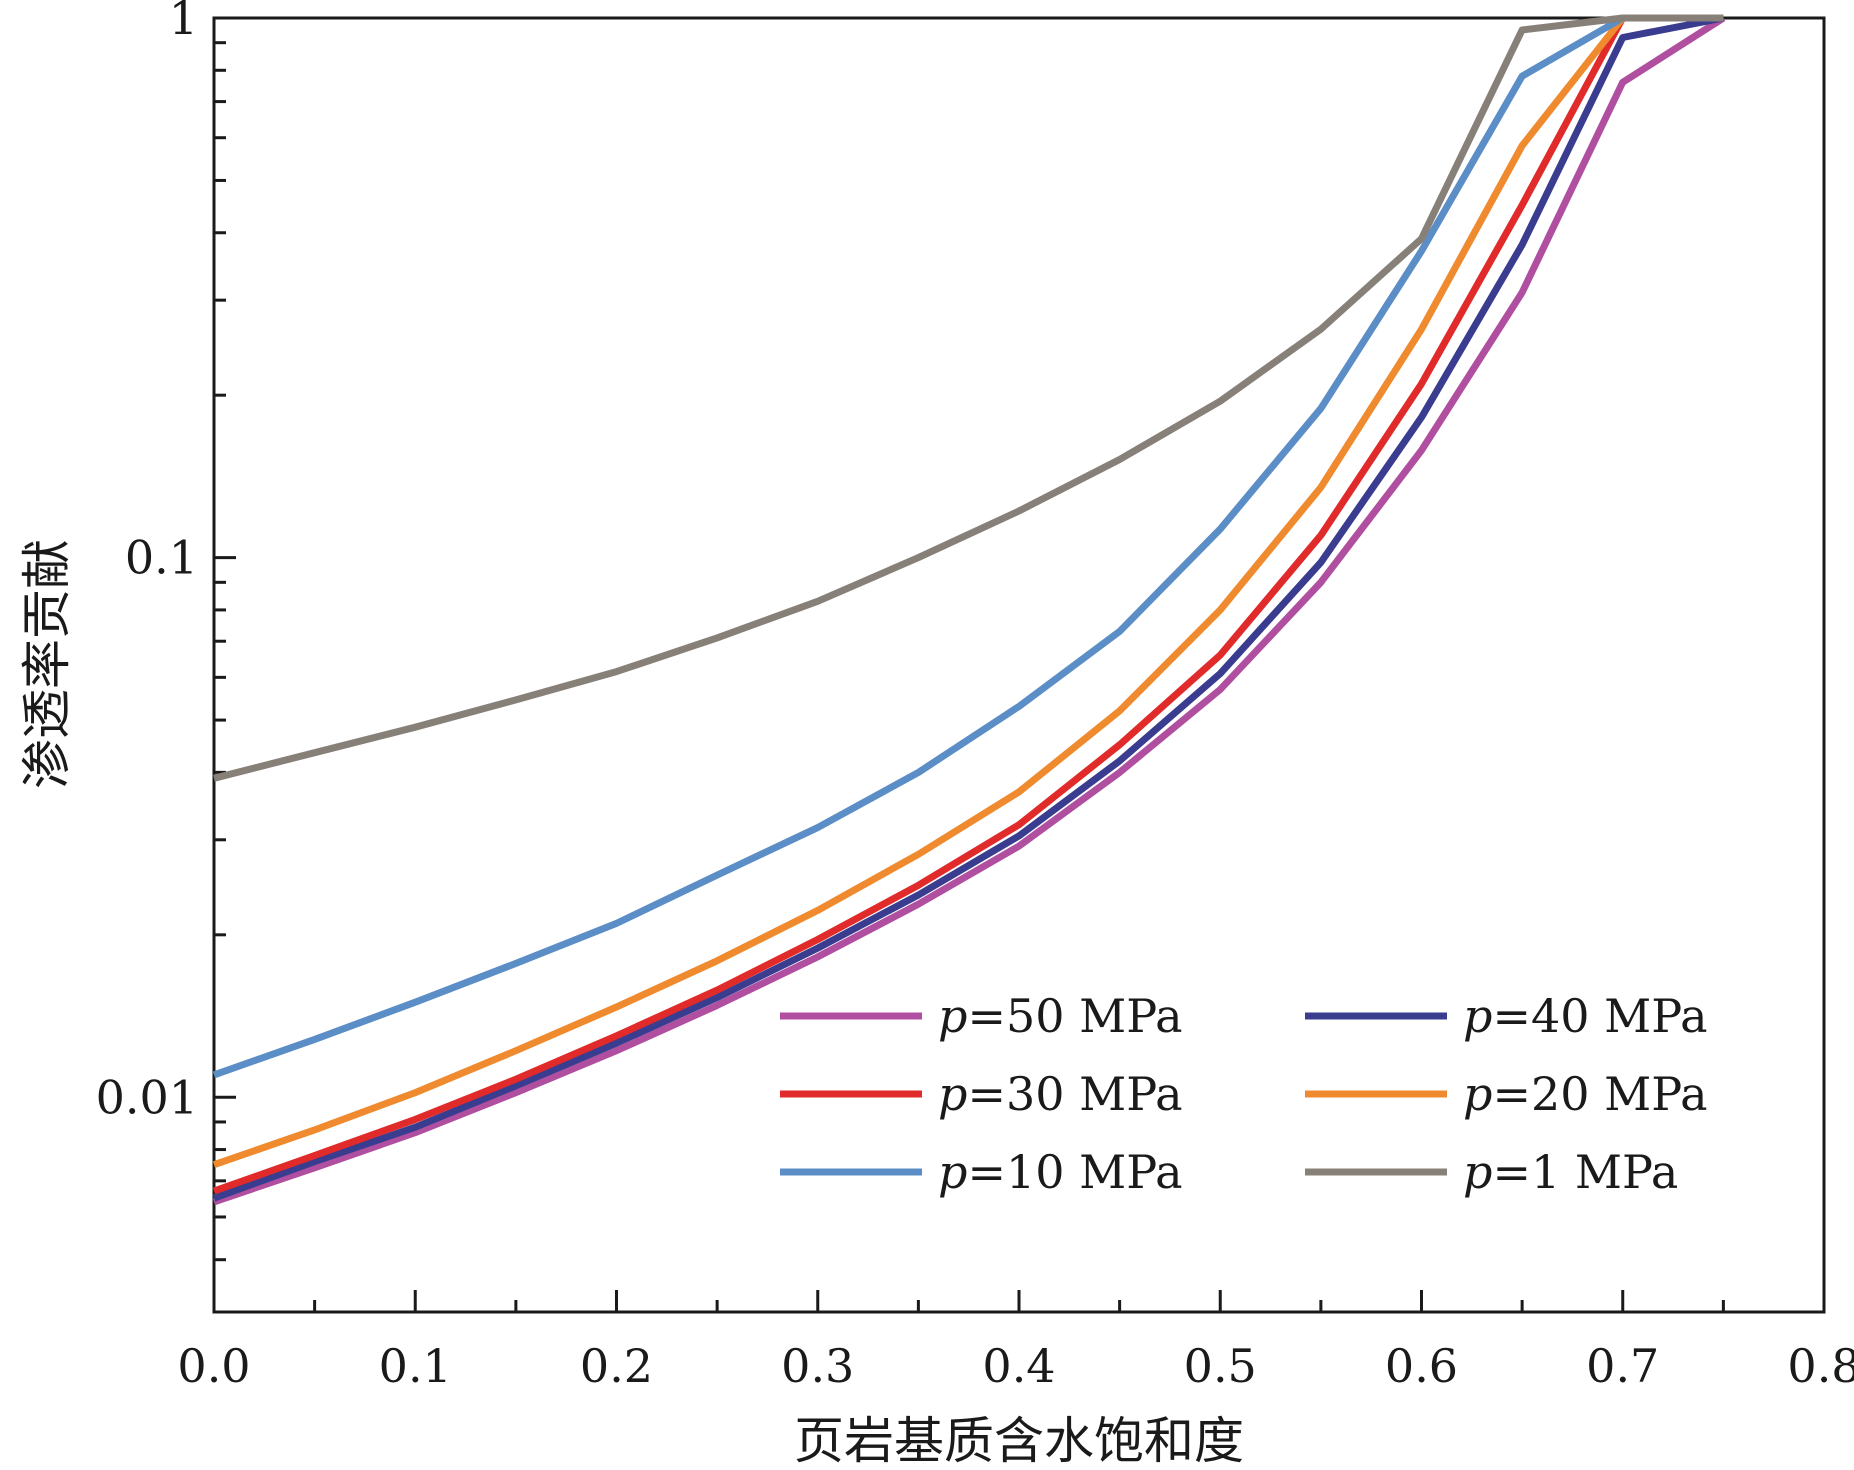 The height and width of the screenshot is (1470, 1854). I want to click on x-tick-label: 0.0, so click(213, 1366).